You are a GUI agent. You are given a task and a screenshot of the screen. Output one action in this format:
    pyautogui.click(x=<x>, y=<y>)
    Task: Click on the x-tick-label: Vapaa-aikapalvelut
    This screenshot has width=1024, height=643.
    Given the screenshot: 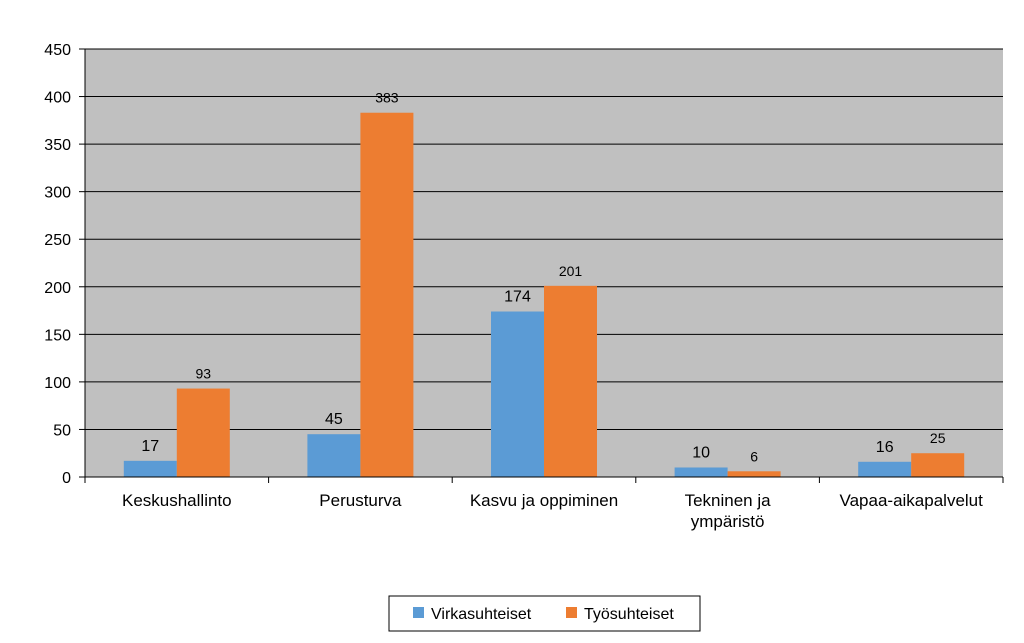 What is the action you would take?
    pyautogui.click(x=912, y=500)
    